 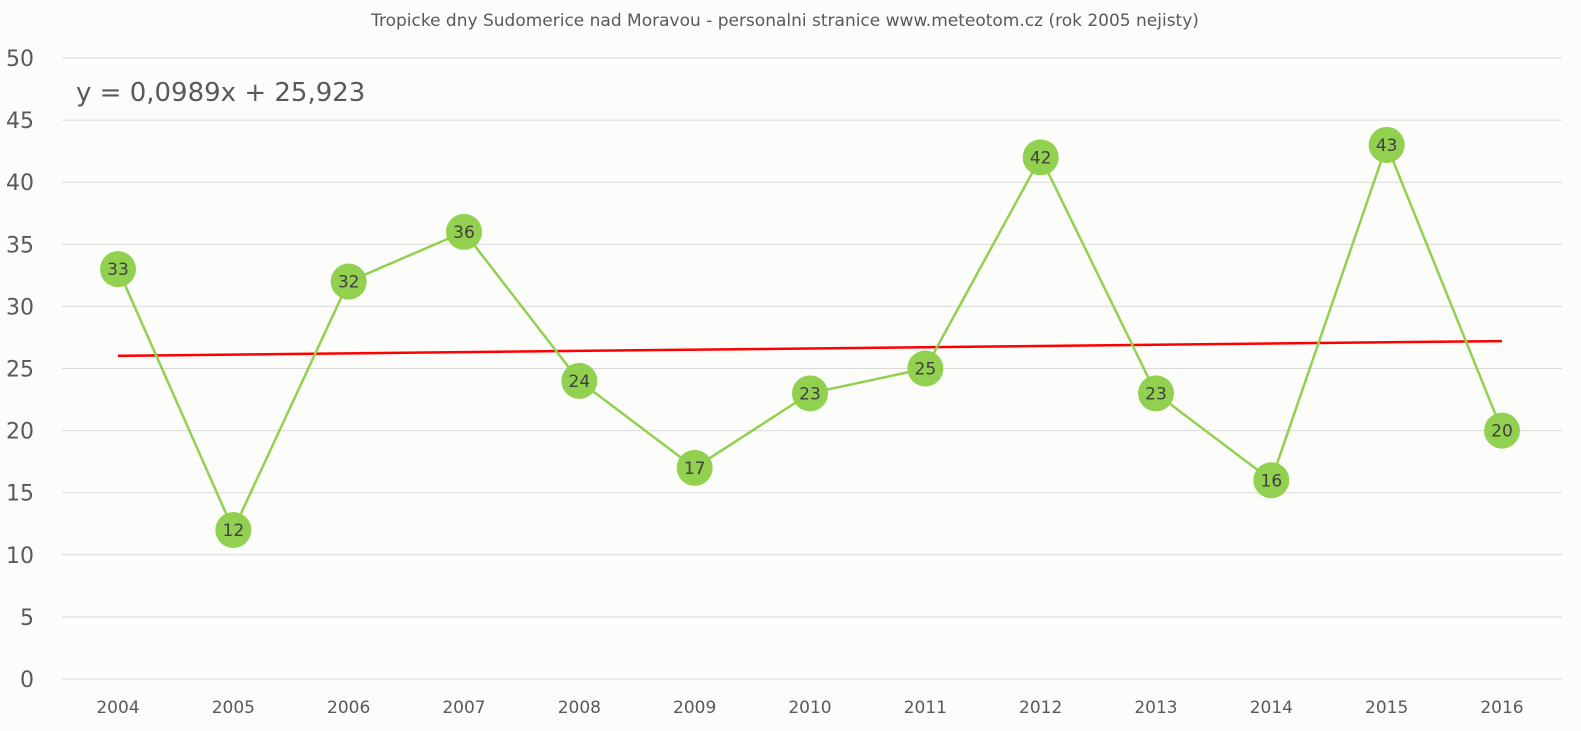 I want to click on data-label: 24, so click(x=580, y=382).